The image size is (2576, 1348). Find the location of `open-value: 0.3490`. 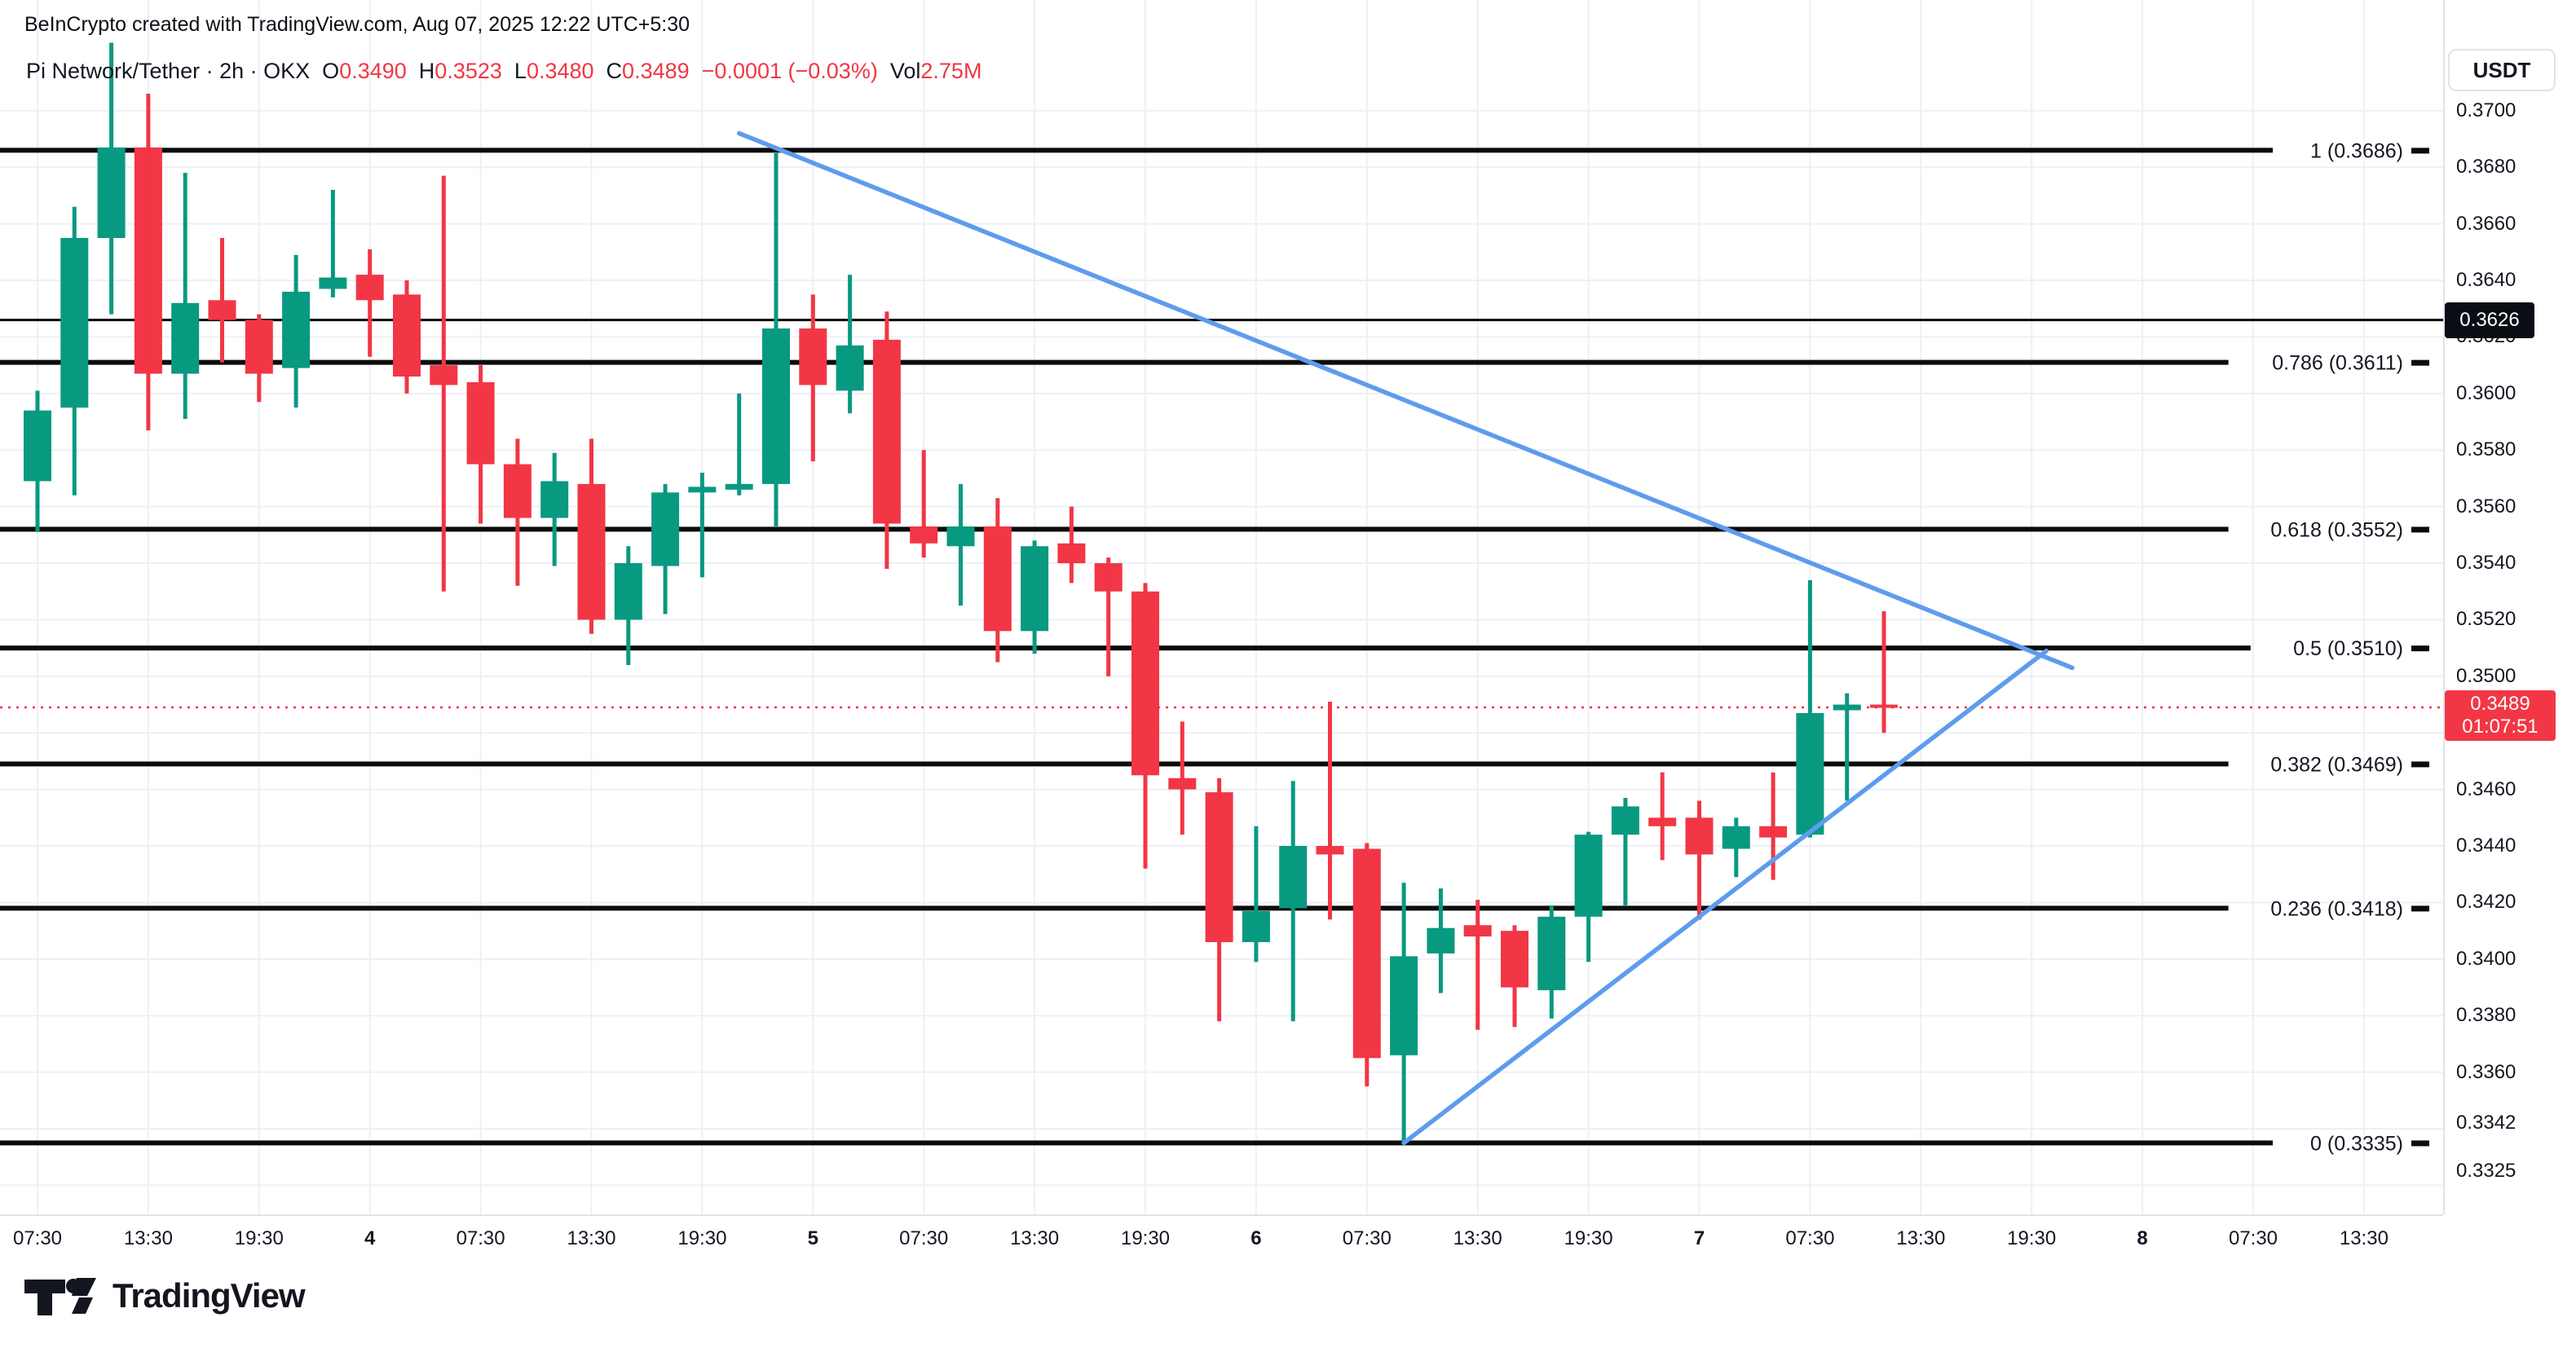

open-value: 0.3490 is located at coordinates (373, 71).